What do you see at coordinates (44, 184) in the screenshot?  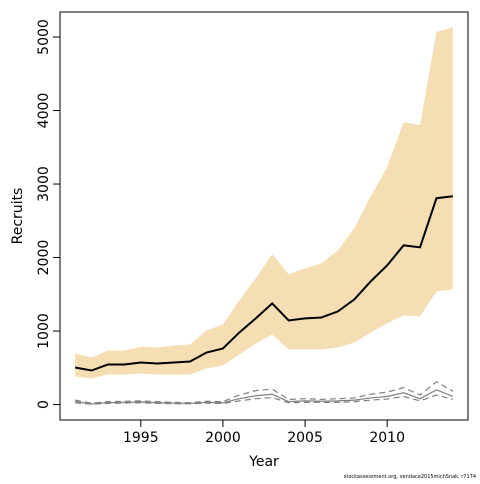 I see `y-tick-label: 3000` at bounding box center [44, 184].